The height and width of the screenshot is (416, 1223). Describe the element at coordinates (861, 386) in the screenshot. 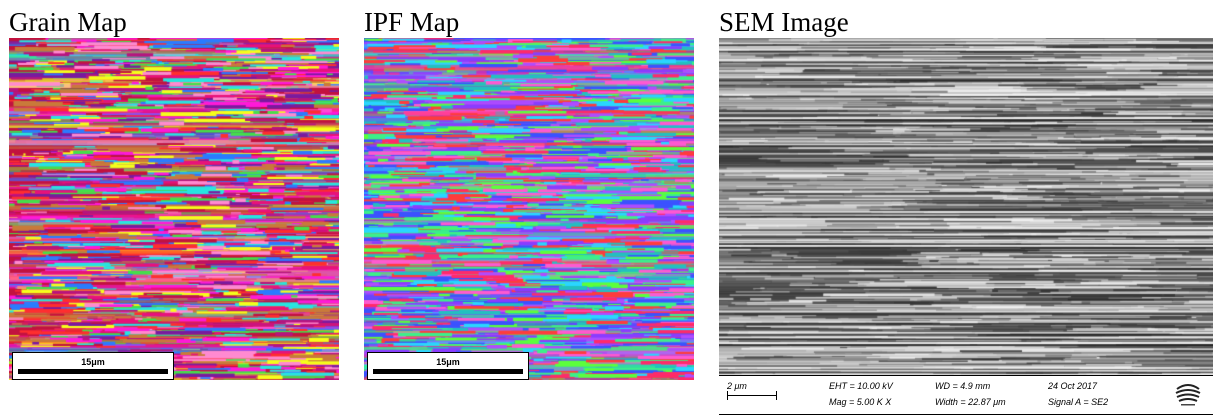

I see `sem-eht: EHT = 10.00 kV` at that location.